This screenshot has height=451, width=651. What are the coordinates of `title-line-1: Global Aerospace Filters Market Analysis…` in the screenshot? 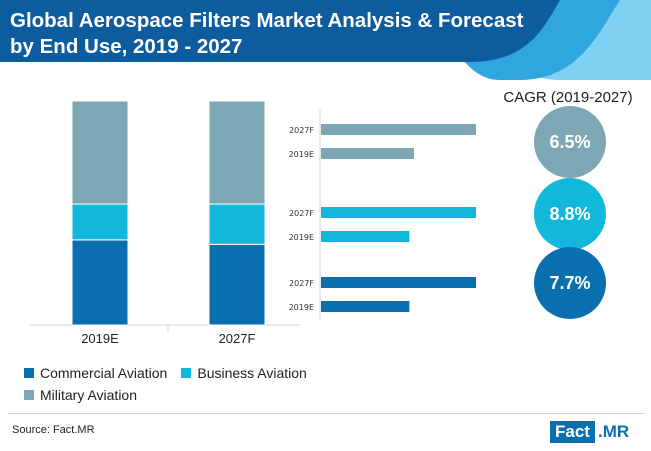 It's located at (267, 20).